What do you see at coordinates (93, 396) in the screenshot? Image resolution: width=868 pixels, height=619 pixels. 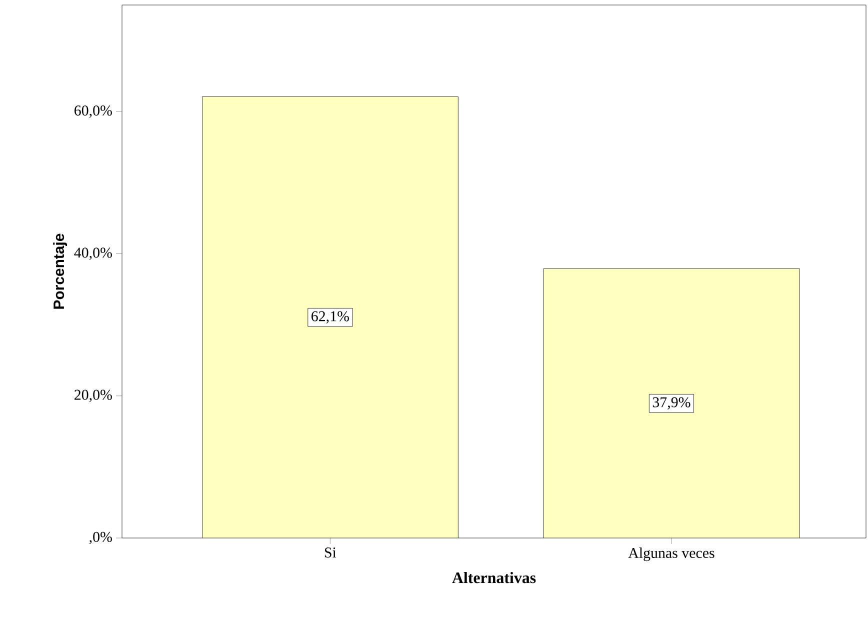 I see `y-tick-label: 20,0%` at bounding box center [93, 396].